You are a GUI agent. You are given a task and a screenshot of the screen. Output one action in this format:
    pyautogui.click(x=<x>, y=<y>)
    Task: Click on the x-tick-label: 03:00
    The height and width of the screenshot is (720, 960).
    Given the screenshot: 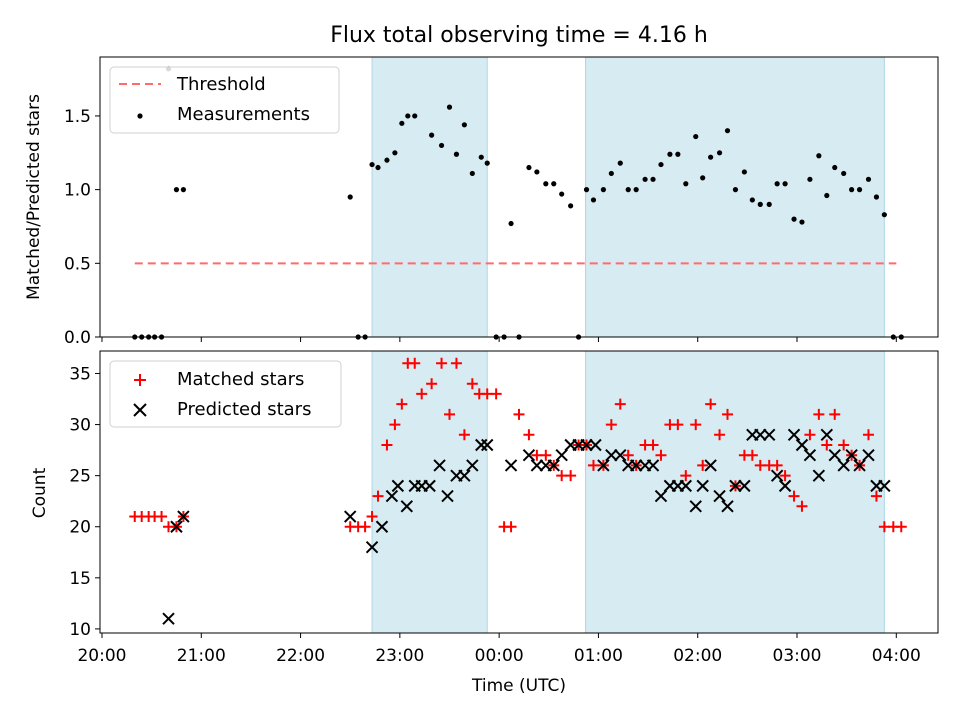 What is the action you would take?
    pyautogui.click(x=797, y=656)
    